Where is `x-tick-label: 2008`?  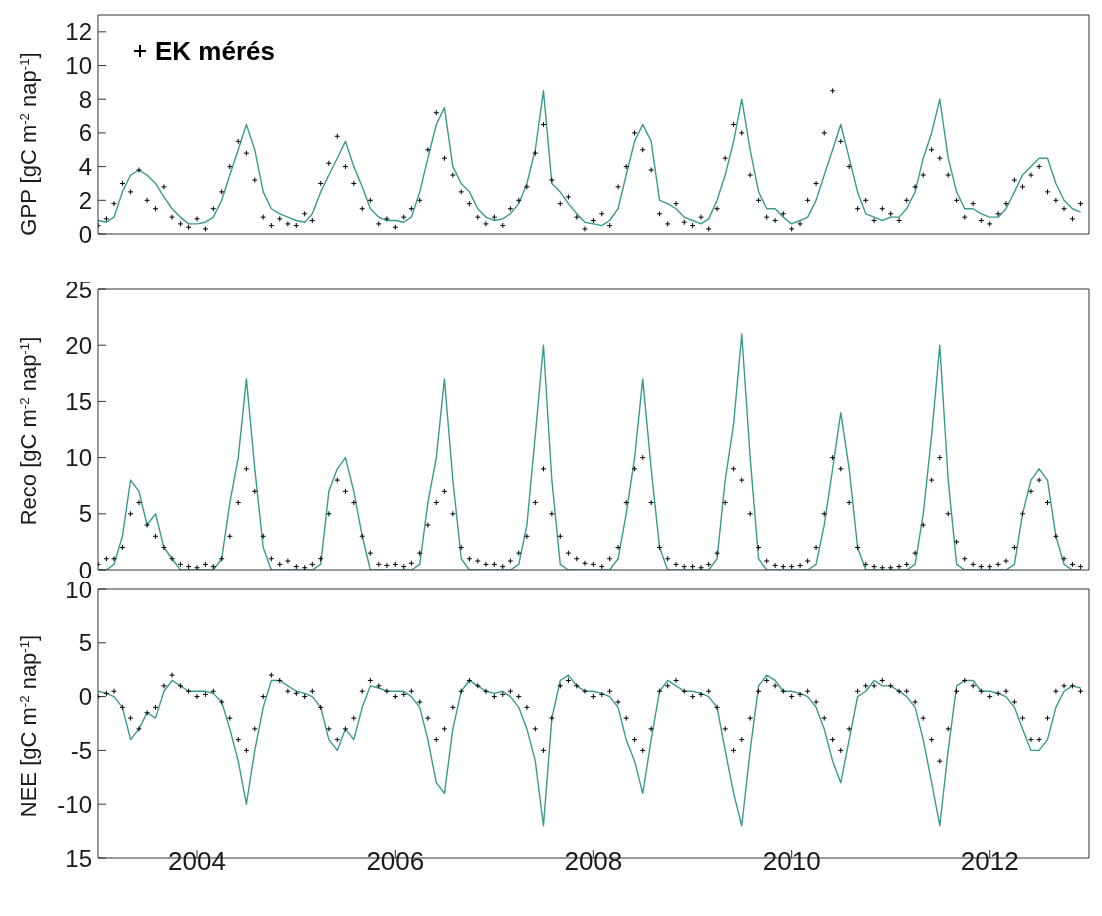 x-tick-label: 2008 is located at coordinates (593, 861).